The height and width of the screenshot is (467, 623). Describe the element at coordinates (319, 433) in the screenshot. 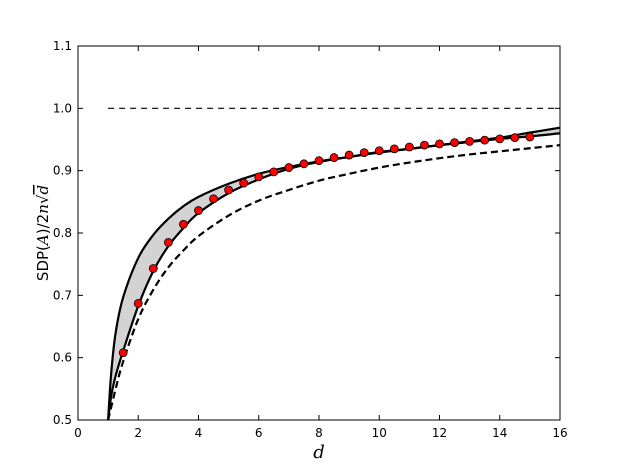

I see `x-tick-label: 8` at that location.